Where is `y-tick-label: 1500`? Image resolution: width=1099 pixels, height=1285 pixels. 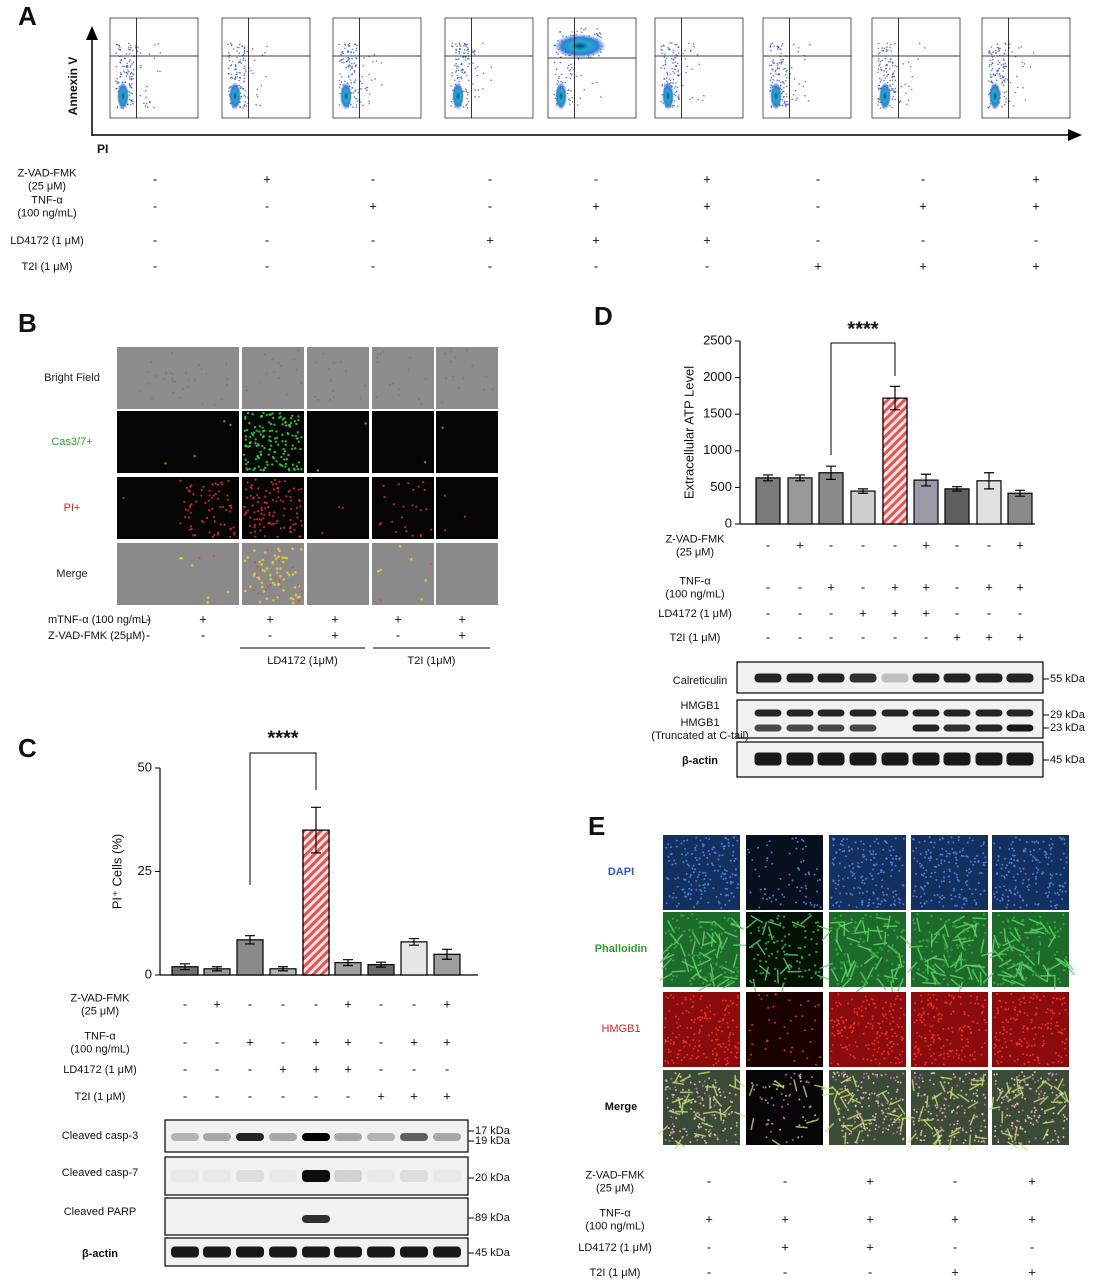
y-tick-label: 1500 is located at coordinates (717, 413).